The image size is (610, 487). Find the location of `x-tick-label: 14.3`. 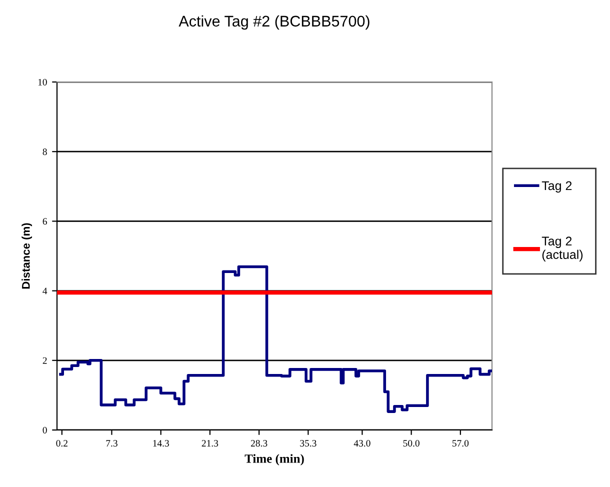

x-tick-label: 14.3 is located at coordinates (161, 443).